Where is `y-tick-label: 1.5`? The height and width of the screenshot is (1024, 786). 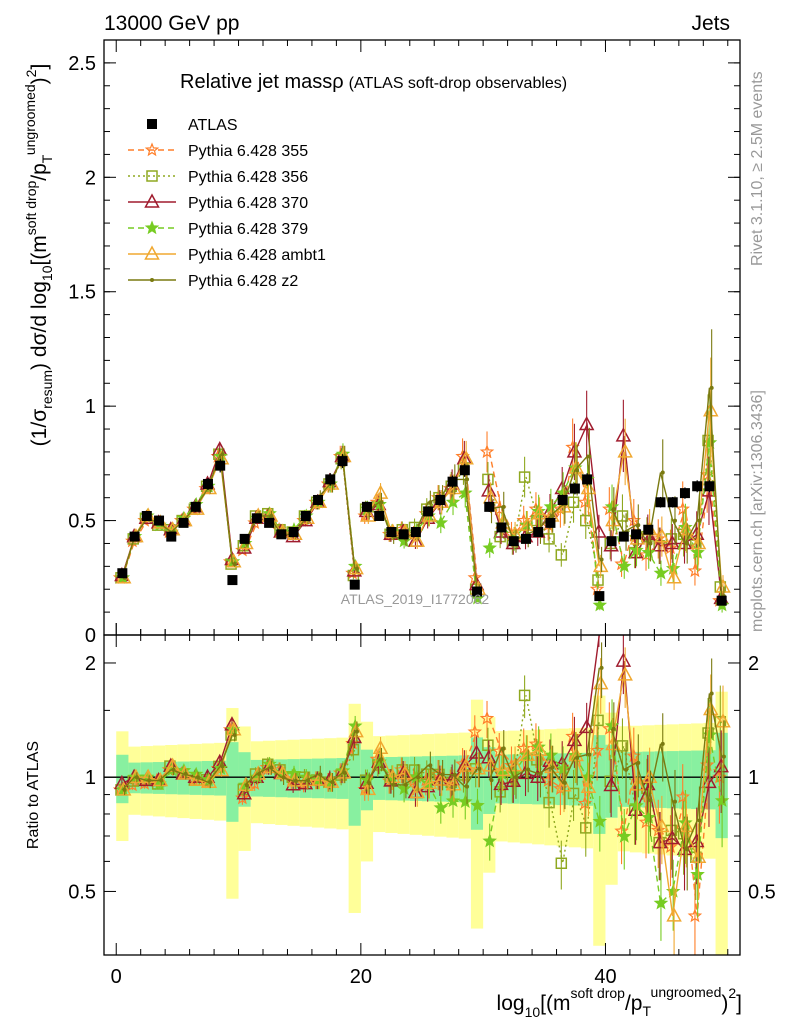 y-tick-label: 1.5 is located at coordinates (82, 293).